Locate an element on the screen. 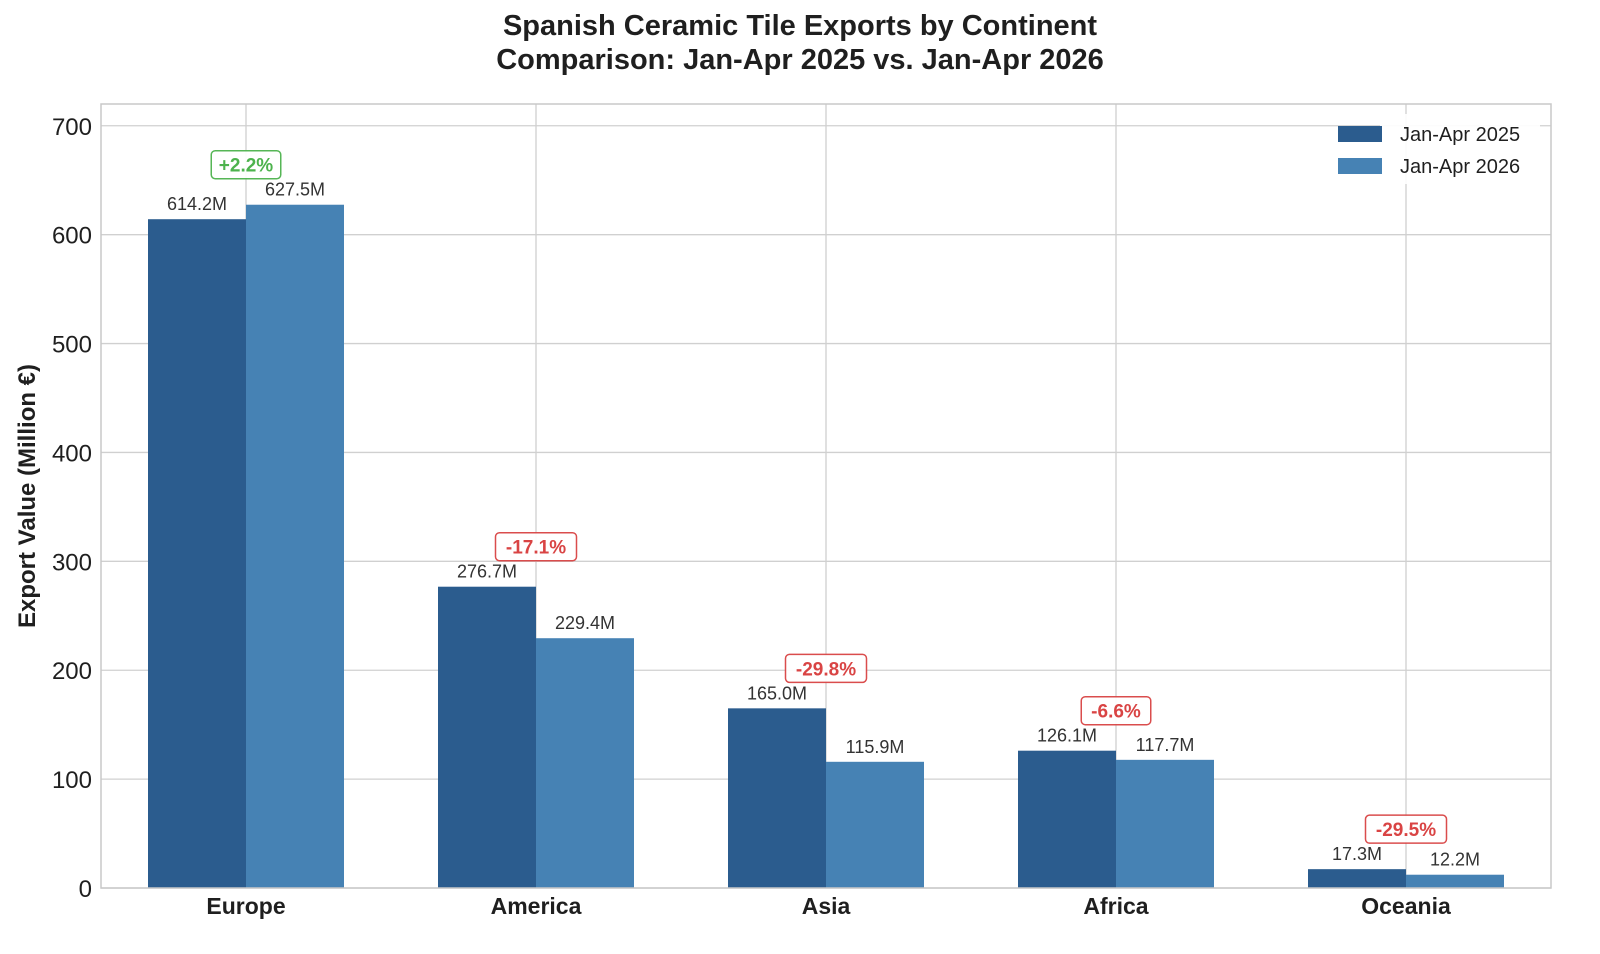 The image size is (1600, 954). y-axis-label: Export Value (Million €) is located at coordinates (27, 496).